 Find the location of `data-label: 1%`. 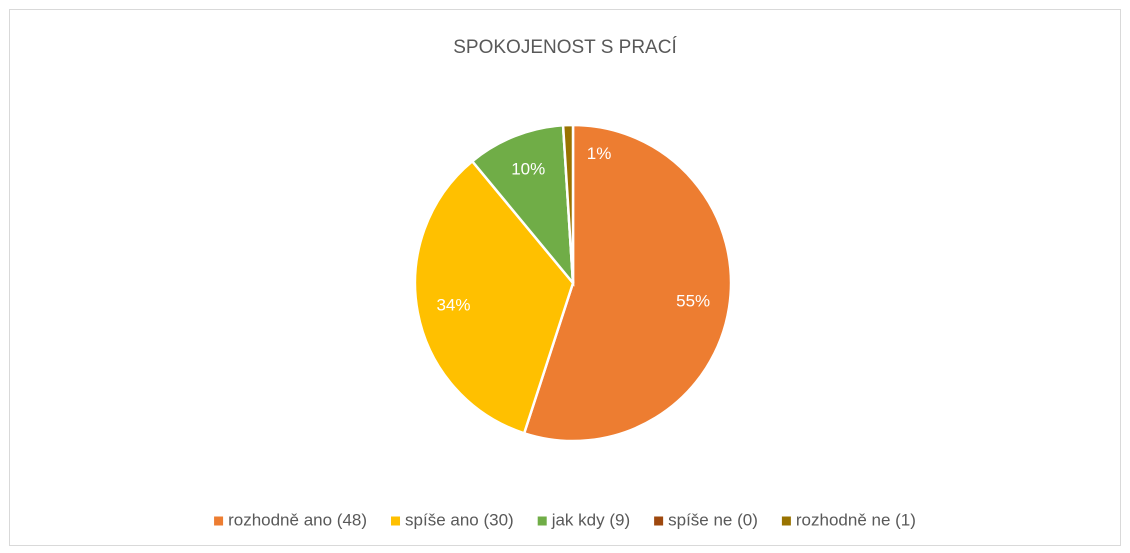

data-label: 1% is located at coordinates (599, 153).